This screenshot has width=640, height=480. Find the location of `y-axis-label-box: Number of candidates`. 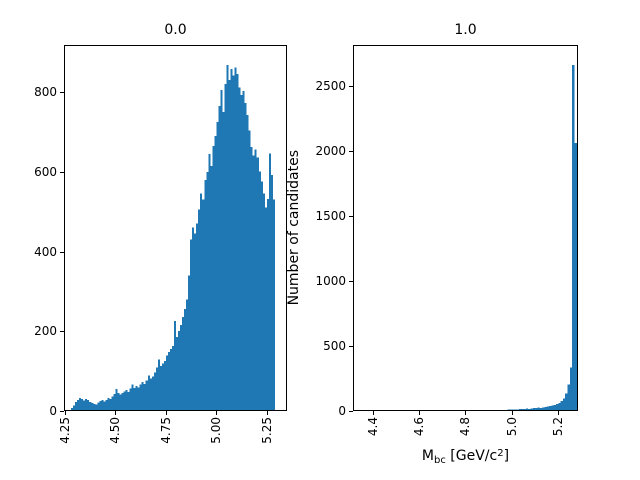

y-axis-label-box: Number of candidates is located at coordinates (294, 228).